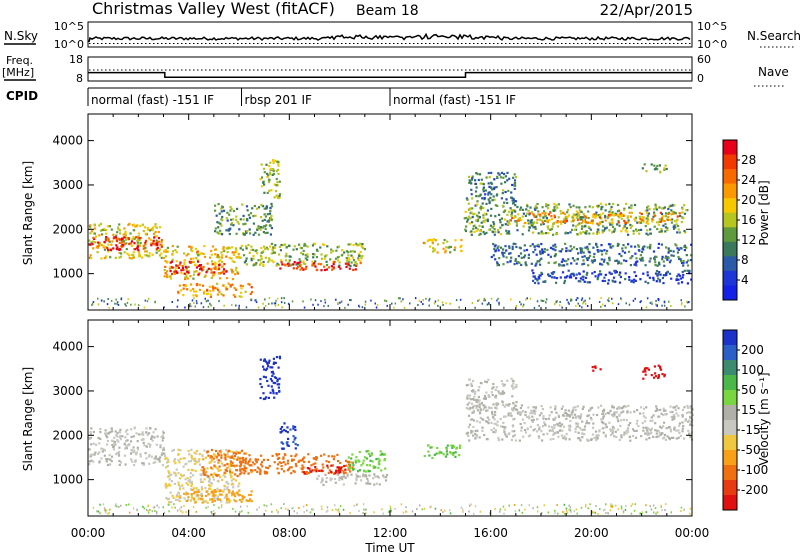  What do you see at coordinates (751, 450) in the screenshot?
I see `colorbar-tick-label: -50` at bounding box center [751, 450].